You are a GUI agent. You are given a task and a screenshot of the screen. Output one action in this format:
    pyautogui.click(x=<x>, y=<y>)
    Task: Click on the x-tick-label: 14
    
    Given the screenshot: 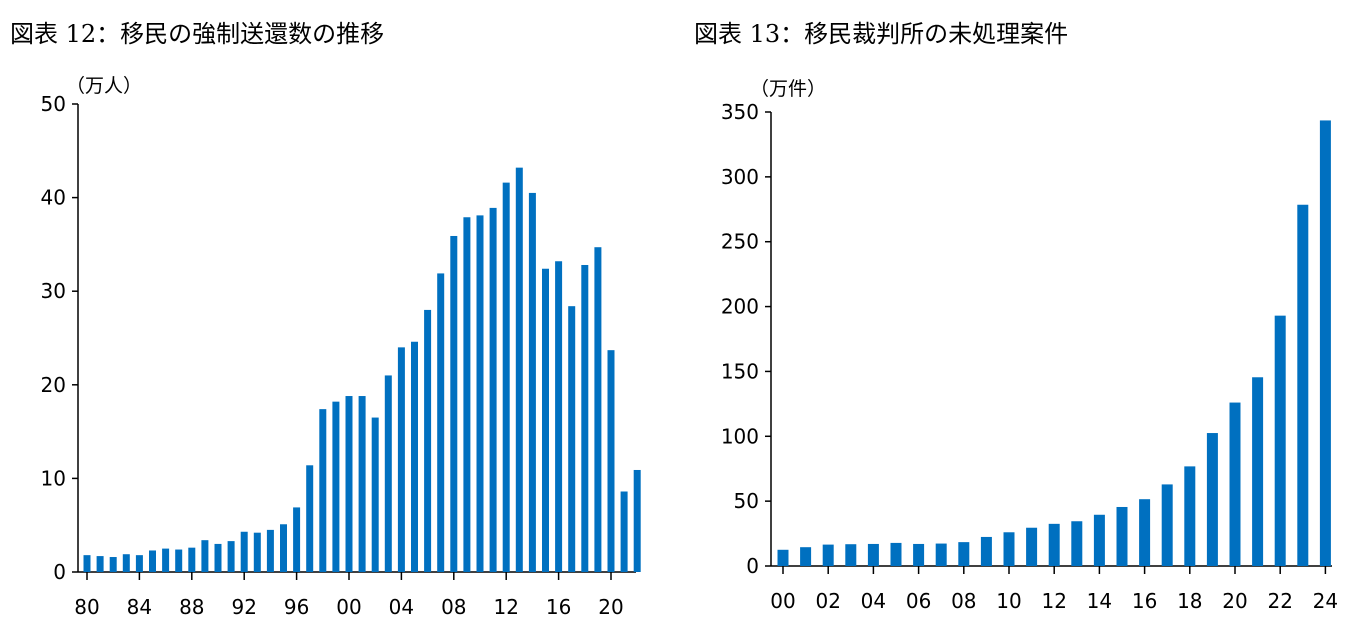 What is the action you would take?
    pyautogui.click(x=1099, y=601)
    